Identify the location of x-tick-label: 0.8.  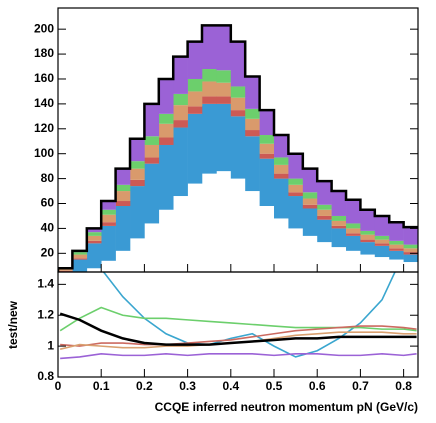
(403, 386).